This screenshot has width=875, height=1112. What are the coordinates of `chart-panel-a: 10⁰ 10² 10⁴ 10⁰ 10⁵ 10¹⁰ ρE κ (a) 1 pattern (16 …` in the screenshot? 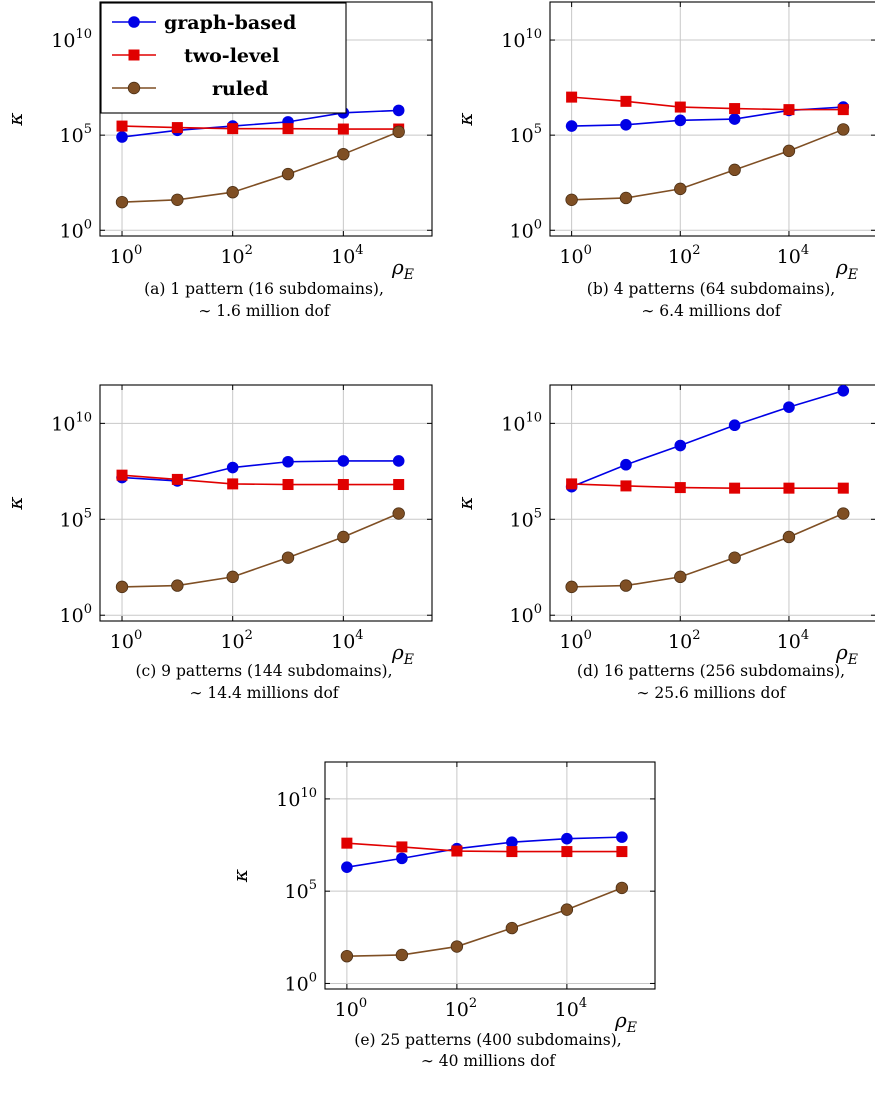 It's located at (218, 160).